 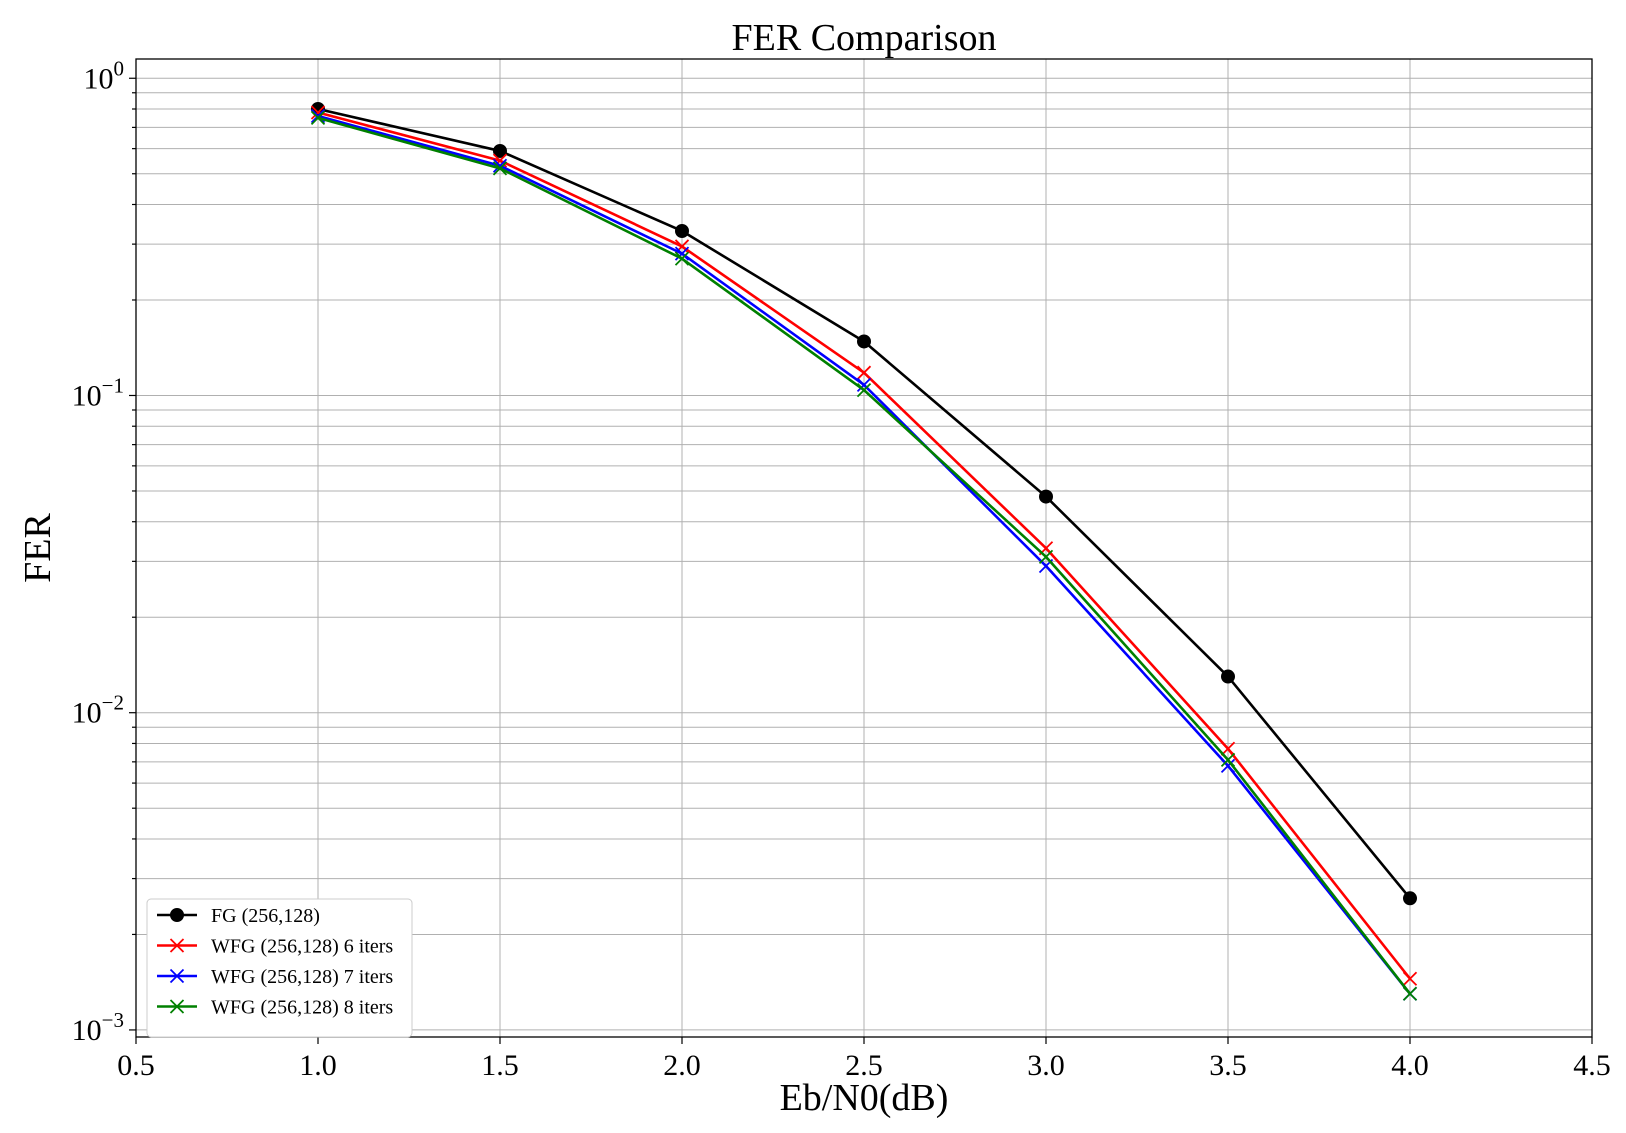 I want to click on x-tick-label: 3.0, so click(x=1046, y=1065).